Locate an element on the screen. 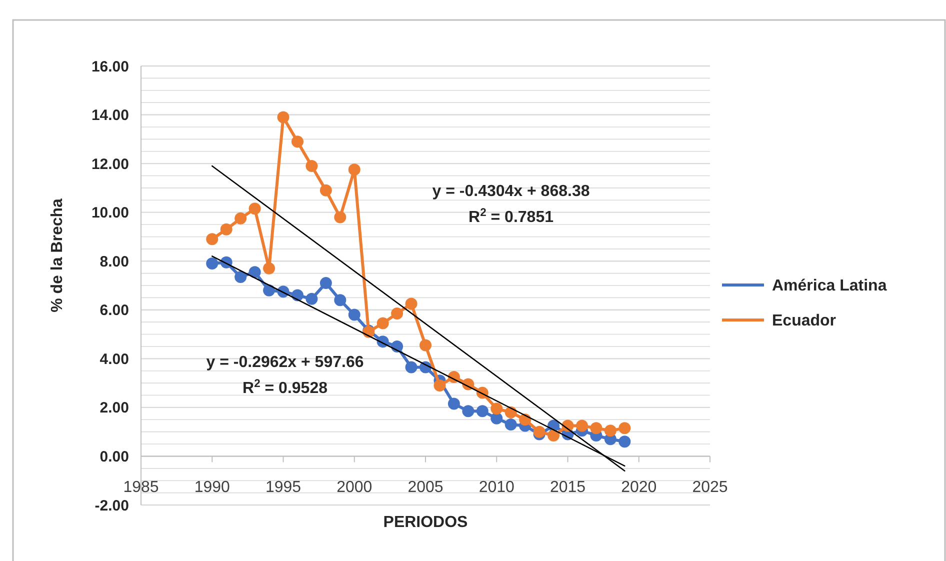  x-tick-label: 1990 is located at coordinates (212, 487).